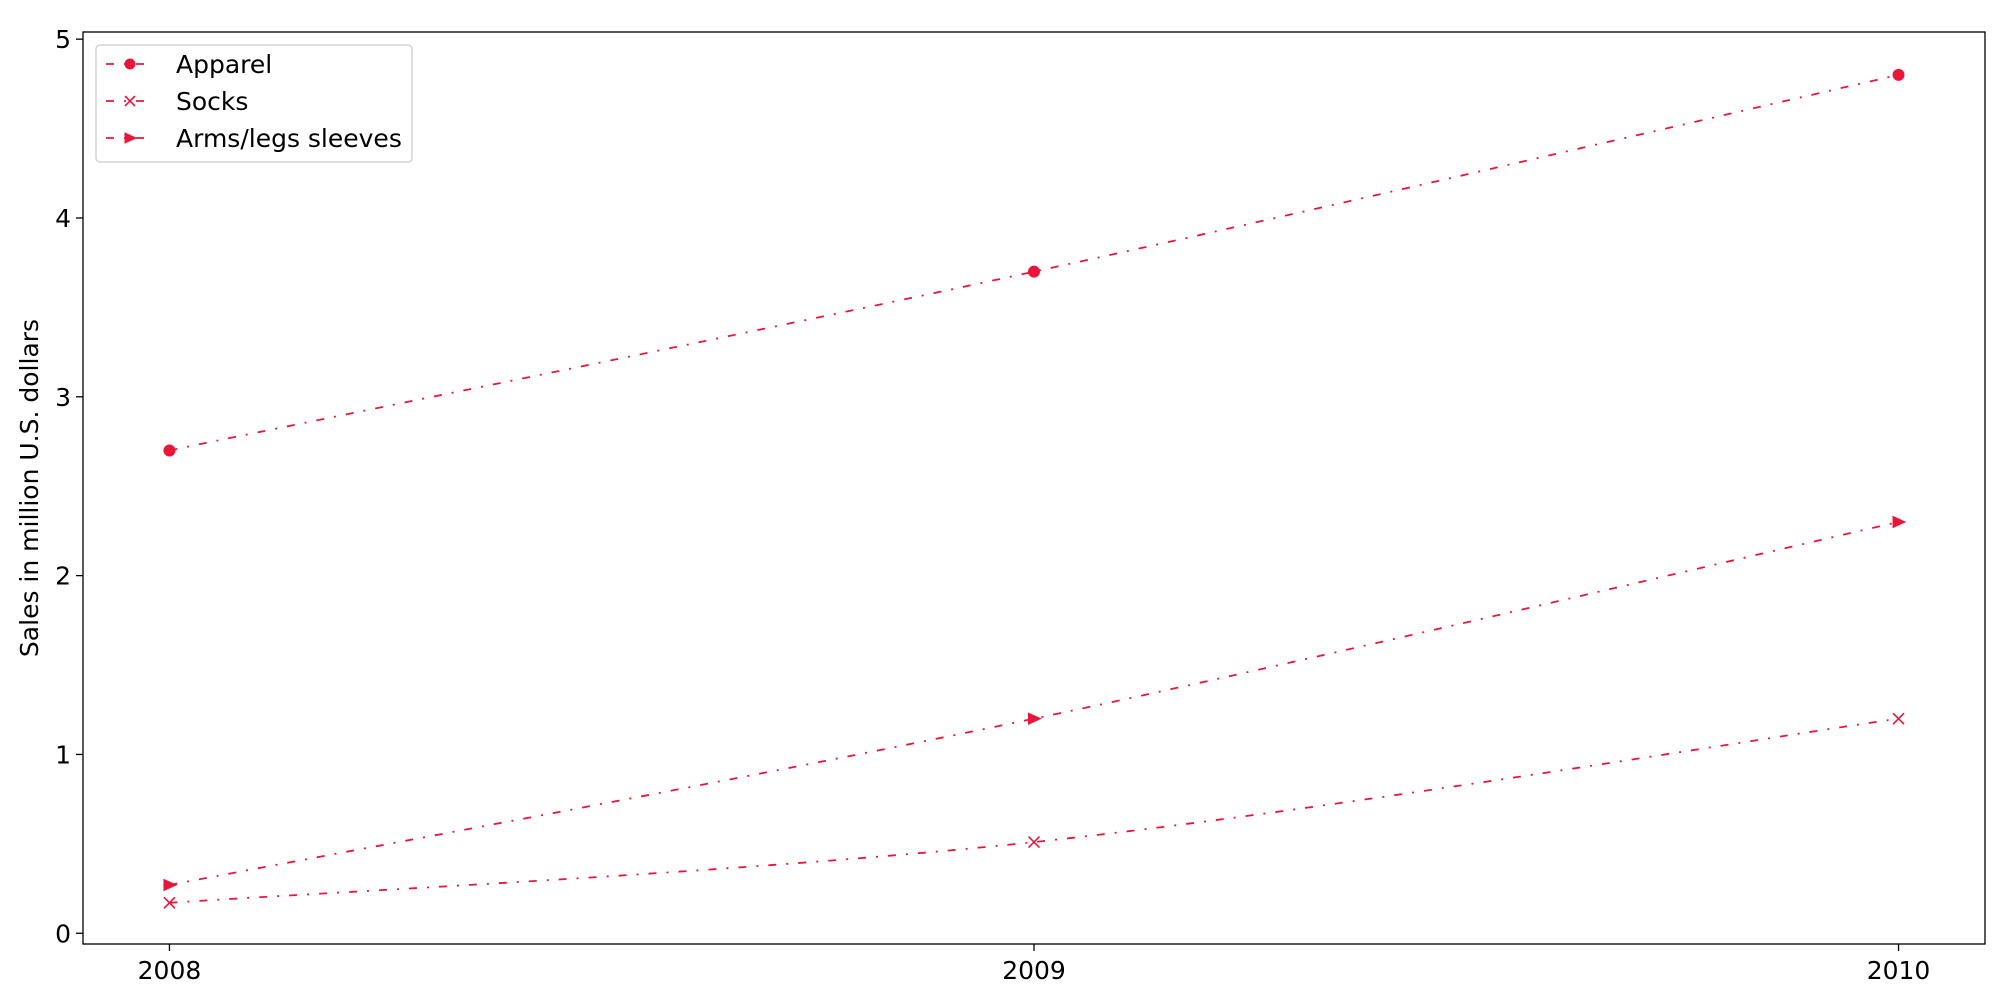 The width and height of the screenshot is (2000, 1000). What do you see at coordinates (29, 488) in the screenshot?
I see `y-axis-title: Sales in million U.S. dollars` at bounding box center [29, 488].